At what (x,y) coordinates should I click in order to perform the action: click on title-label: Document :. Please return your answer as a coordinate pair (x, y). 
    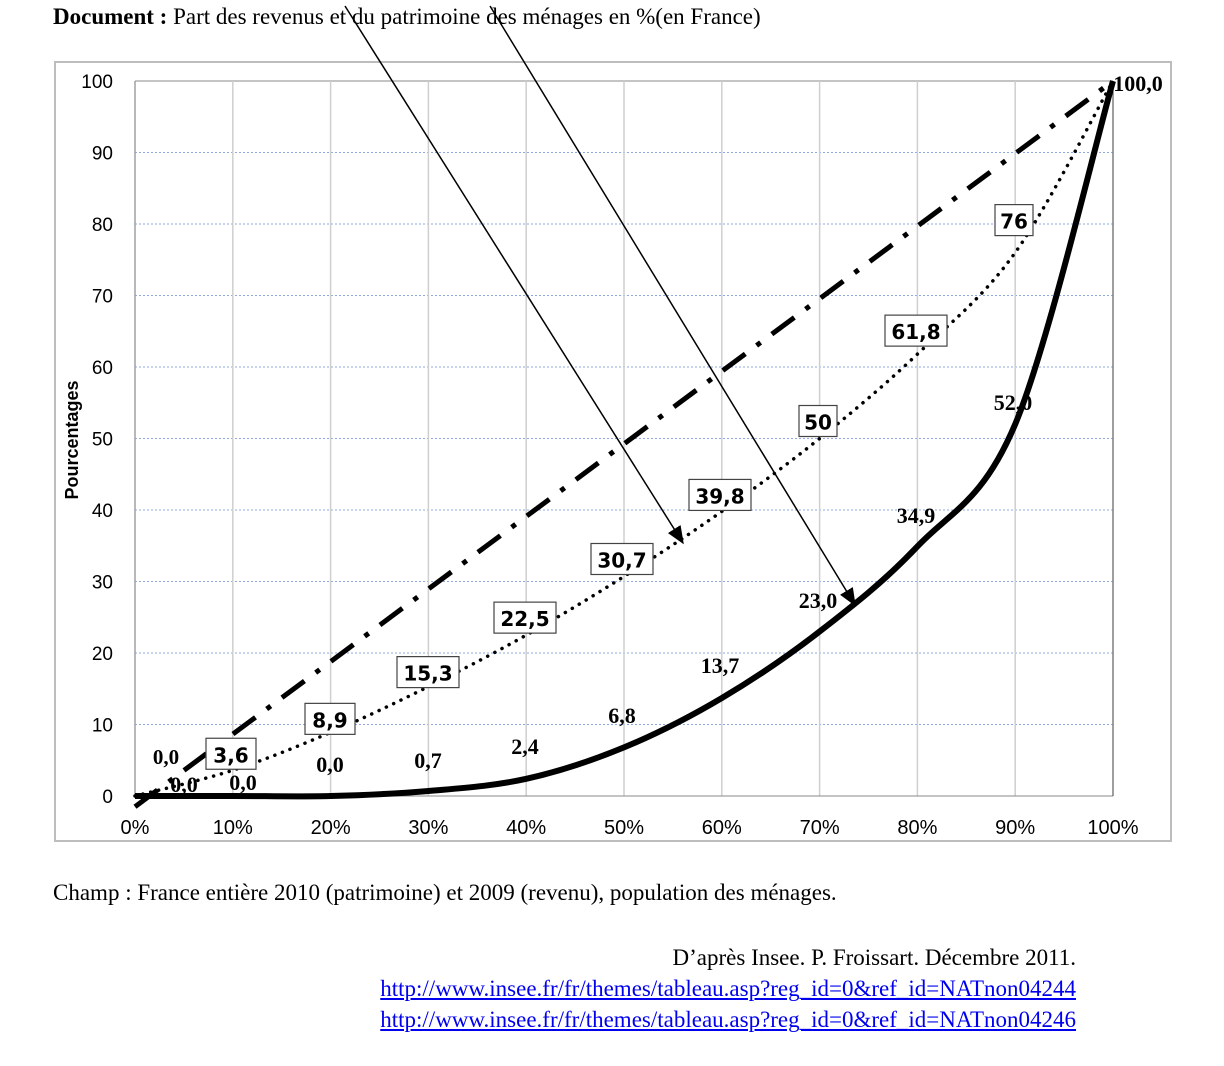
    Looking at the image, I should click on (110, 16).